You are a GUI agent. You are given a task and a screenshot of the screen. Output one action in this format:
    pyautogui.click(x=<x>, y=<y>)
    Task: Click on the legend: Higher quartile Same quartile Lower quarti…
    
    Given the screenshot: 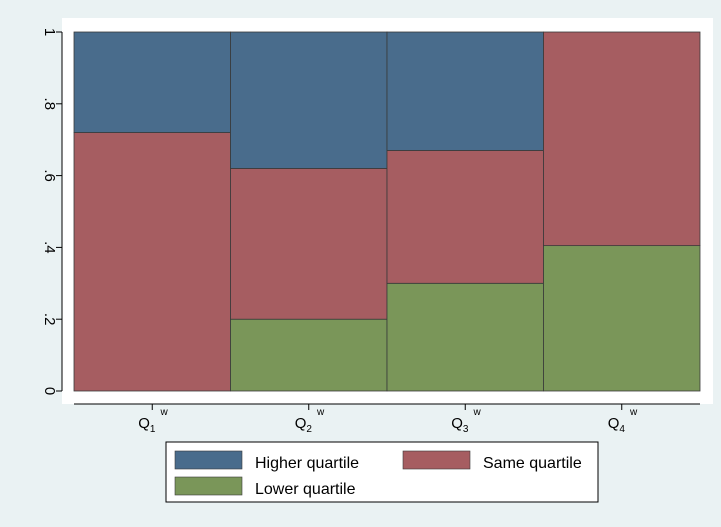 What is the action you would take?
    pyautogui.click(x=382, y=472)
    